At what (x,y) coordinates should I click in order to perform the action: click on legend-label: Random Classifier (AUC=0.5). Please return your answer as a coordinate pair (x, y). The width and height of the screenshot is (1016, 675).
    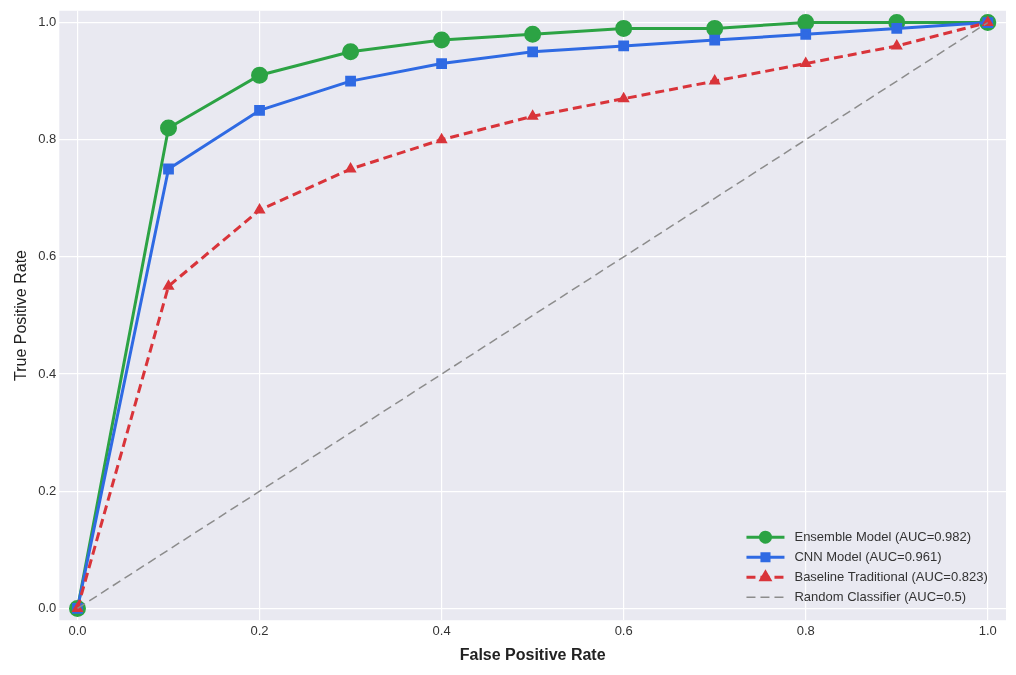
    Looking at the image, I should click on (880, 596).